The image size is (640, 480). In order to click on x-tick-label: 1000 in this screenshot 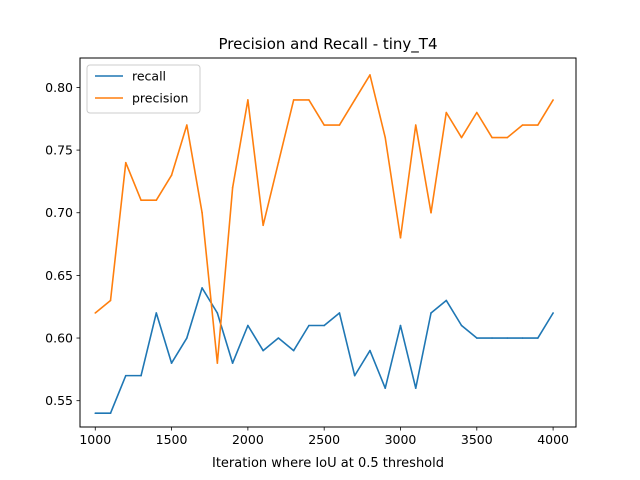, I will do `click(95, 439)`.